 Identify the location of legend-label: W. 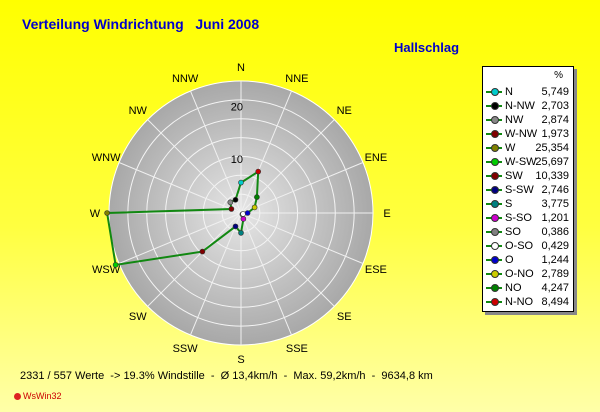
(510, 148).